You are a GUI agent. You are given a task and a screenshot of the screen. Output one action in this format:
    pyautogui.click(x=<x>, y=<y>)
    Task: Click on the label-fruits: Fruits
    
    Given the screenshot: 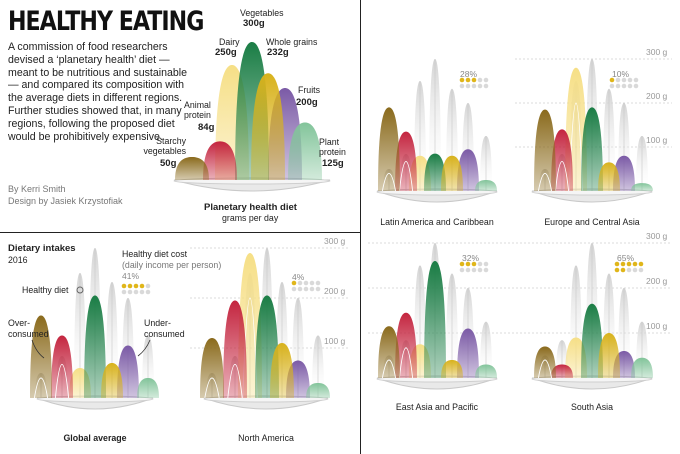 What is the action you would take?
    pyautogui.click(x=309, y=90)
    